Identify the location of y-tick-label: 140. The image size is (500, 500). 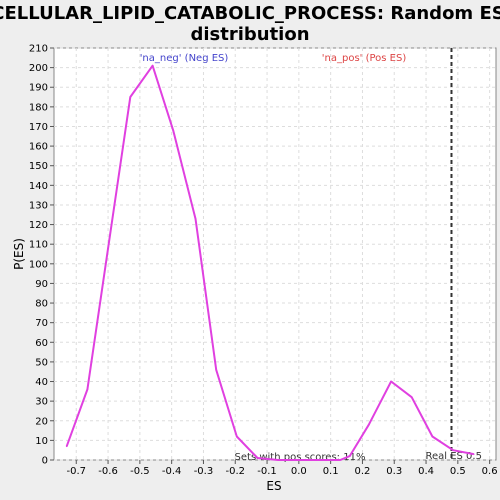
(38, 186).